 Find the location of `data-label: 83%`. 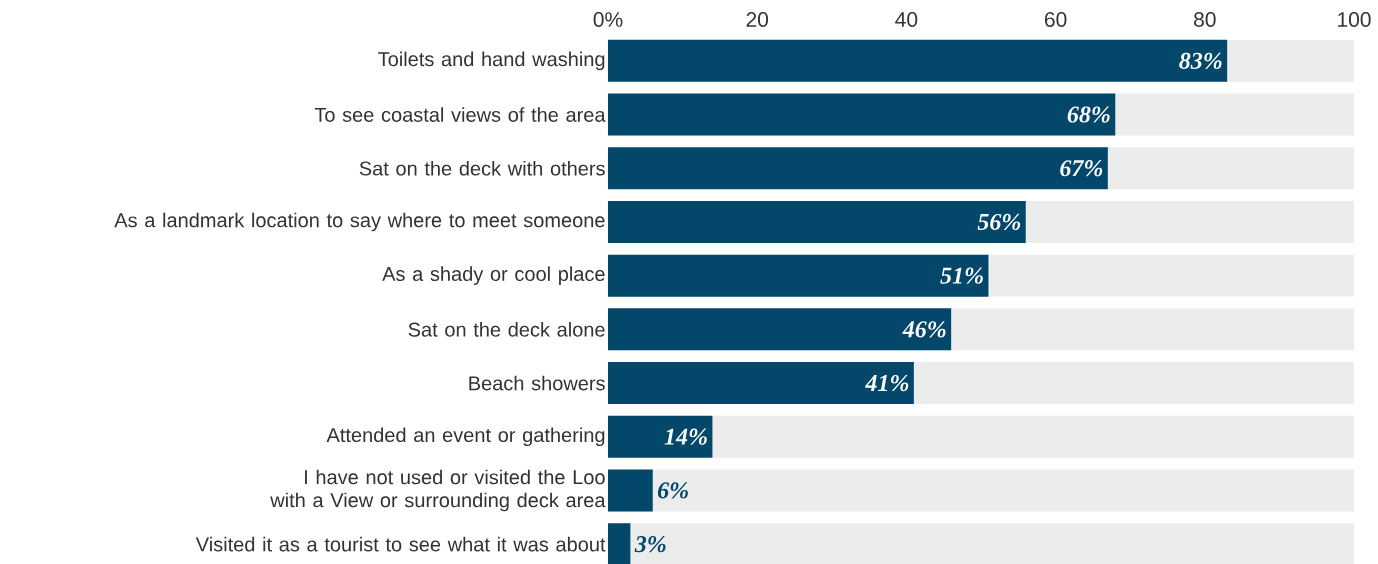

data-label: 83% is located at coordinates (1200, 60).